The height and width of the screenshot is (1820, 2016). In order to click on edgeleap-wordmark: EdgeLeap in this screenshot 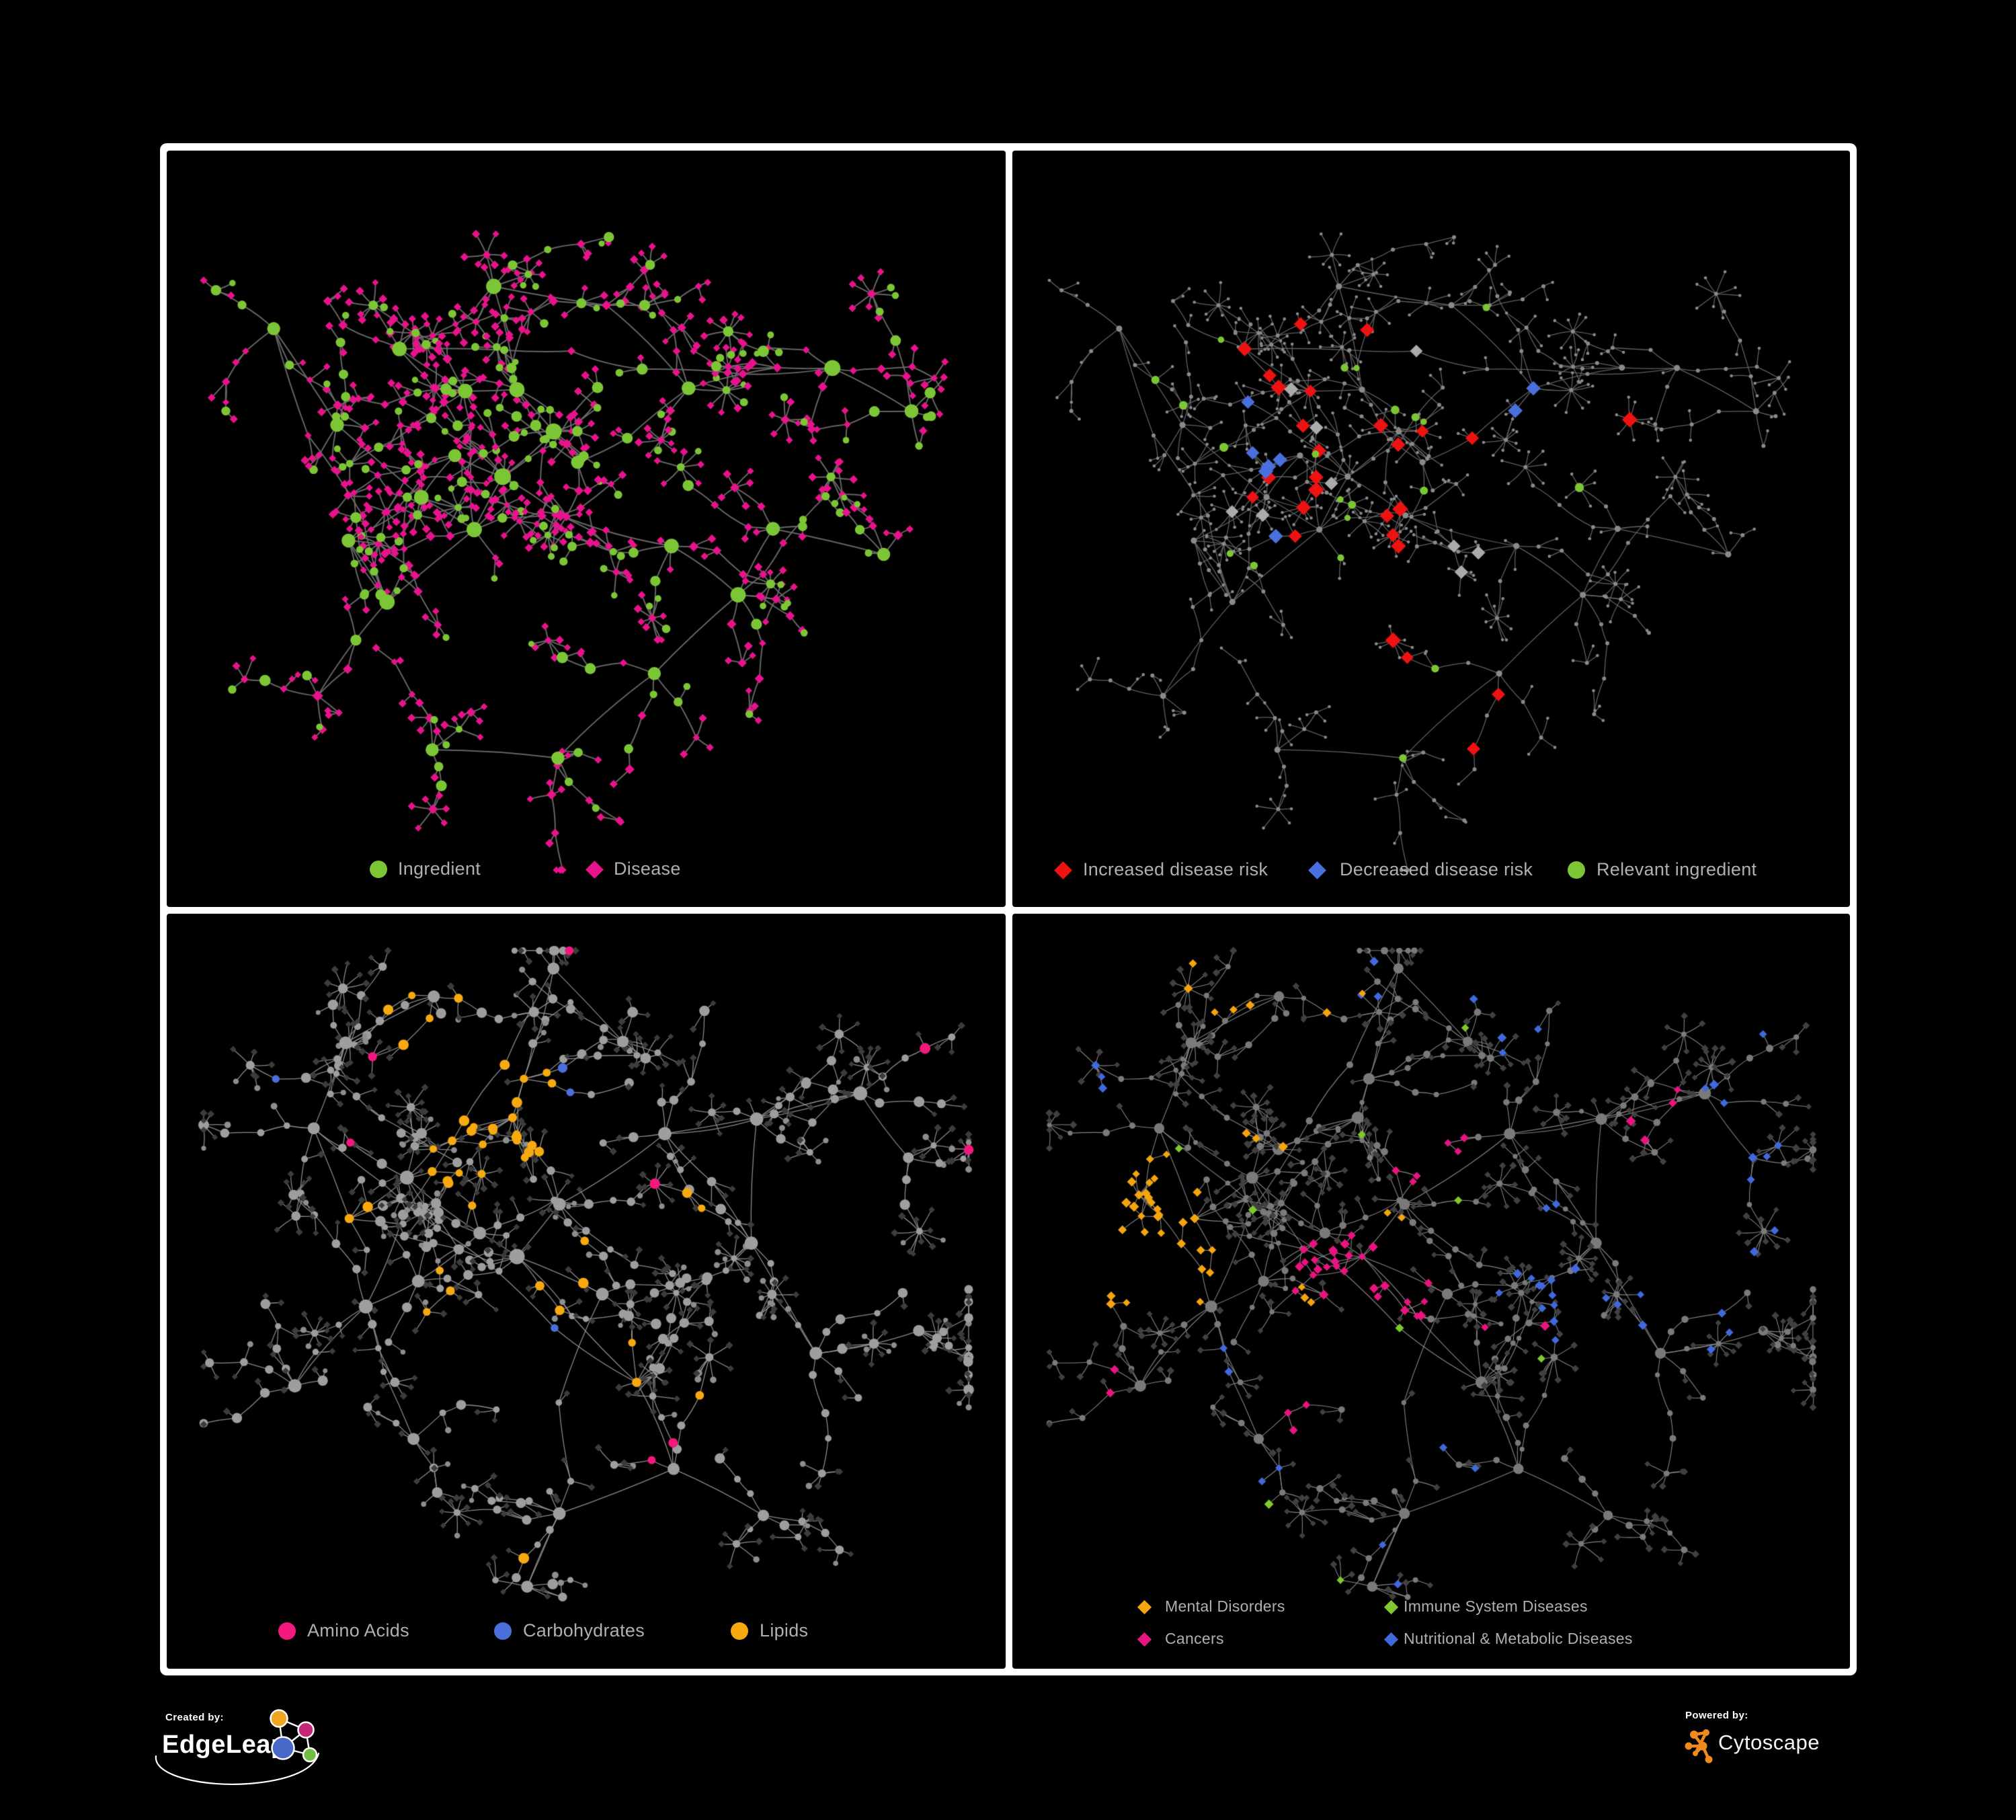, I will do `click(224, 1745)`.